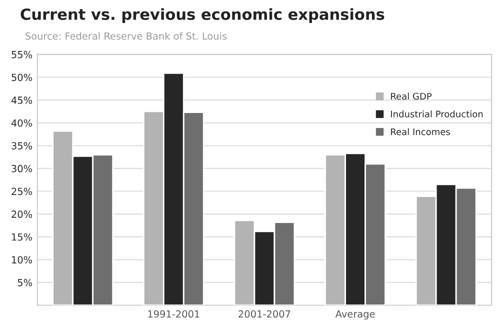  I want to click on legend-label: Real Incomes, so click(420, 132).